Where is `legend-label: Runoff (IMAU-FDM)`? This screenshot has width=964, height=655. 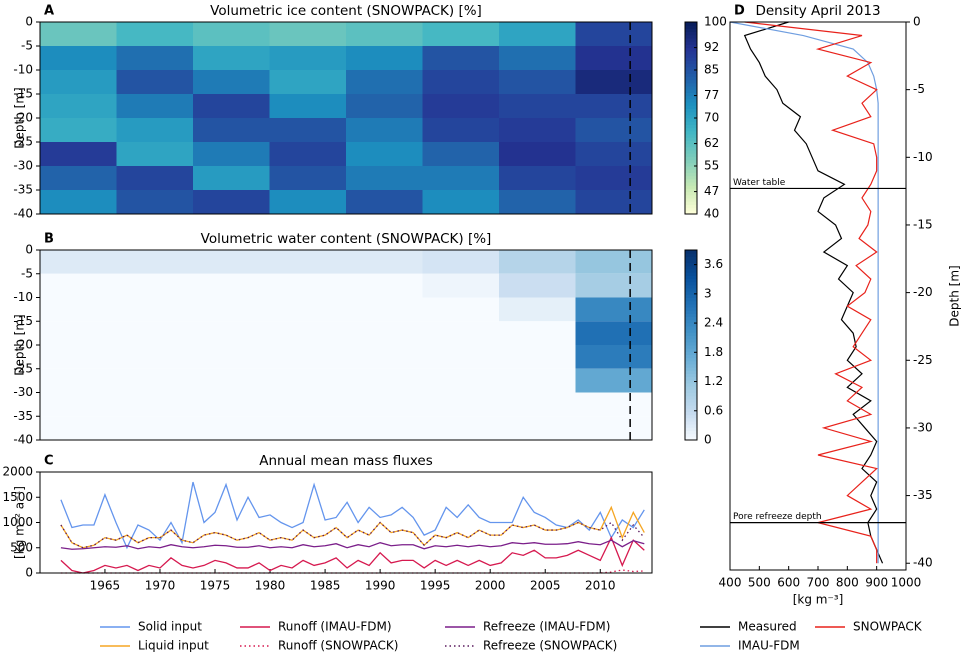
legend-label: Runoff (IMAU-FDM) is located at coordinates (335, 627).